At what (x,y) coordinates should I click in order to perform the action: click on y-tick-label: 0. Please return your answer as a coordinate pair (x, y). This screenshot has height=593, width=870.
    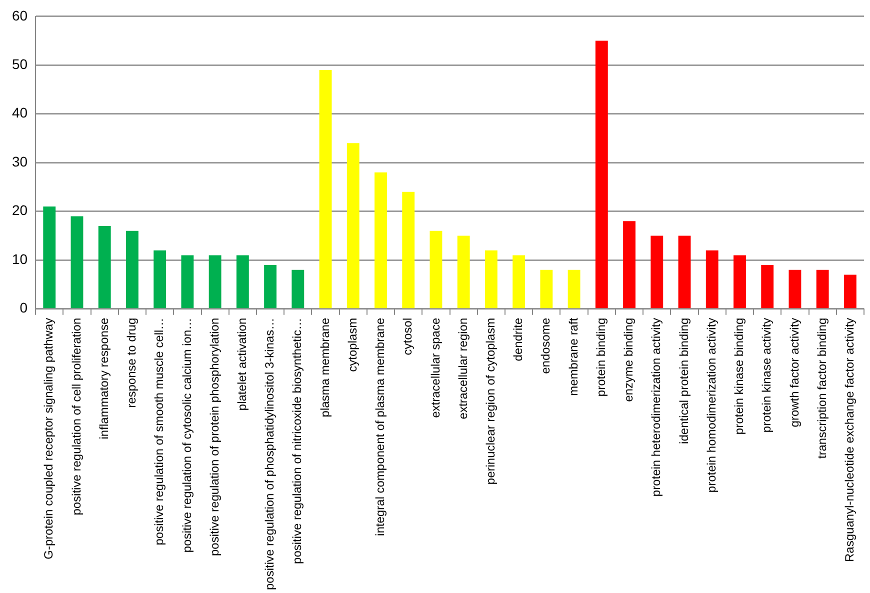
    Looking at the image, I should click on (24, 308).